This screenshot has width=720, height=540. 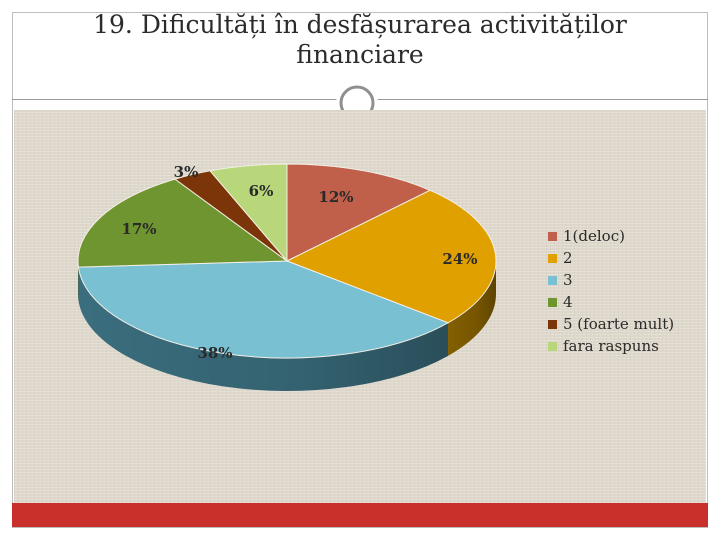 What do you see at coordinates (459, 259) in the screenshot?
I see `data-label-2: 24%` at bounding box center [459, 259].